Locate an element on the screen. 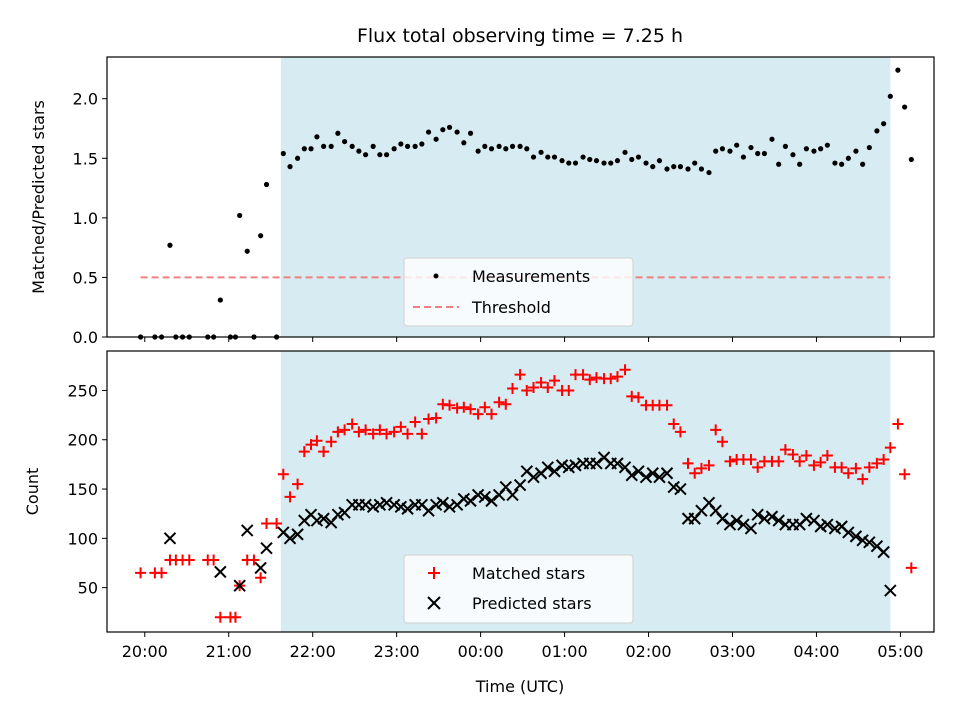 The image size is (960, 720). bottom-legend: Matched stars Predicted stars is located at coordinates (518, 589).